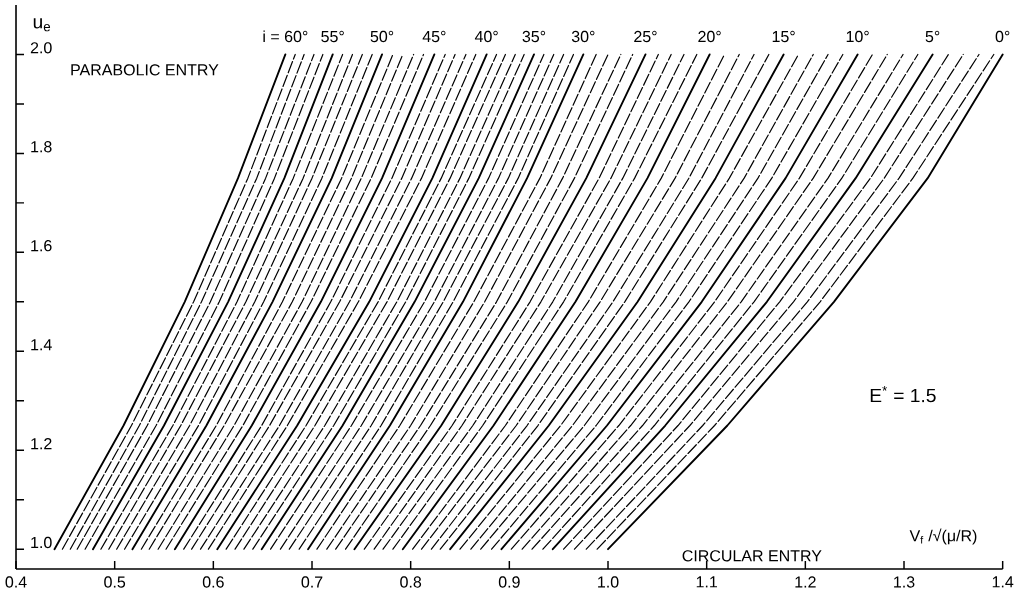 The image size is (1019, 598). What do you see at coordinates (709, 36) in the screenshot?
I see `series-label: 20°` at bounding box center [709, 36].